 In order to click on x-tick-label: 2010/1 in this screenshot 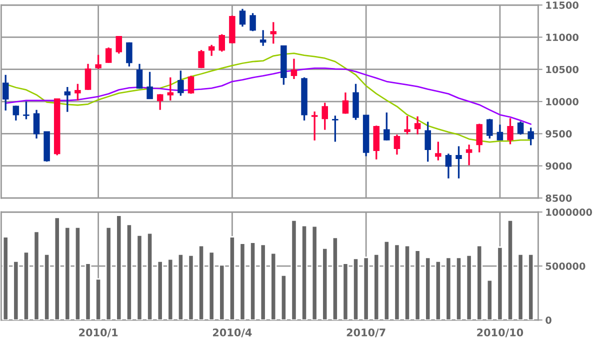, I will do `click(98, 333)`.